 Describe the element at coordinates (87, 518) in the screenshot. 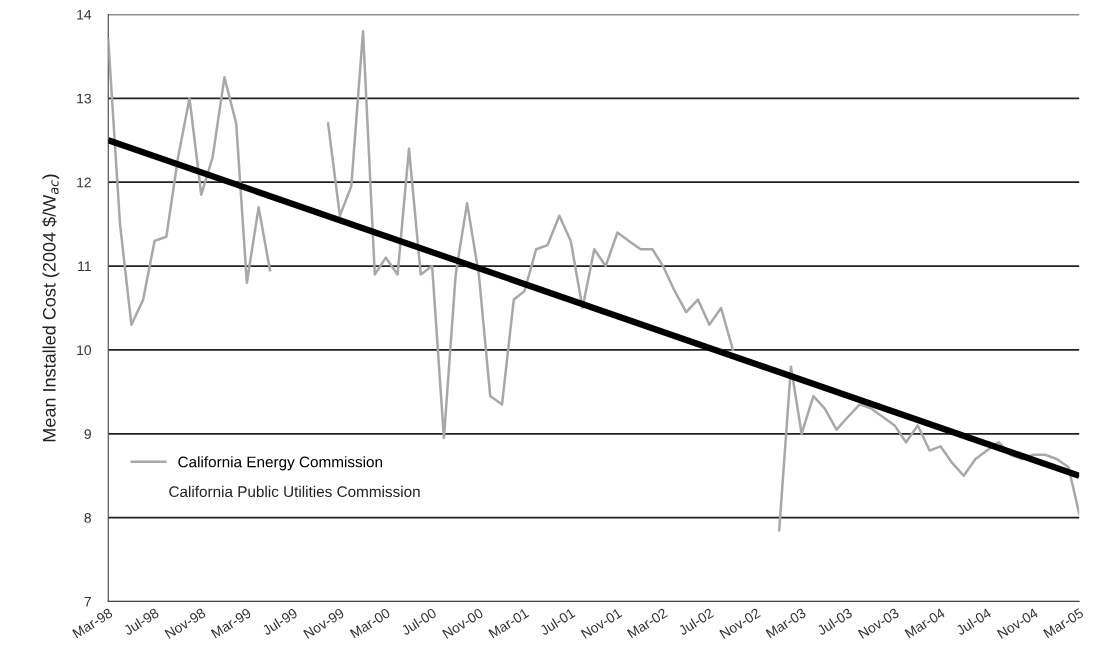

I see `y-tick-label: 8` at that location.